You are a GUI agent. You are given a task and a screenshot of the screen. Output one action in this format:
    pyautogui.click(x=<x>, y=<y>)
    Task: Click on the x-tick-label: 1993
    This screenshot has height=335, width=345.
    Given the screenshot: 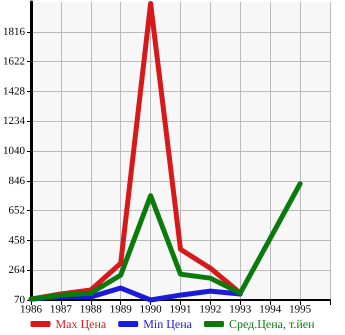 What is the action you would take?
    pyautogui.click(x=240, y=310)
    